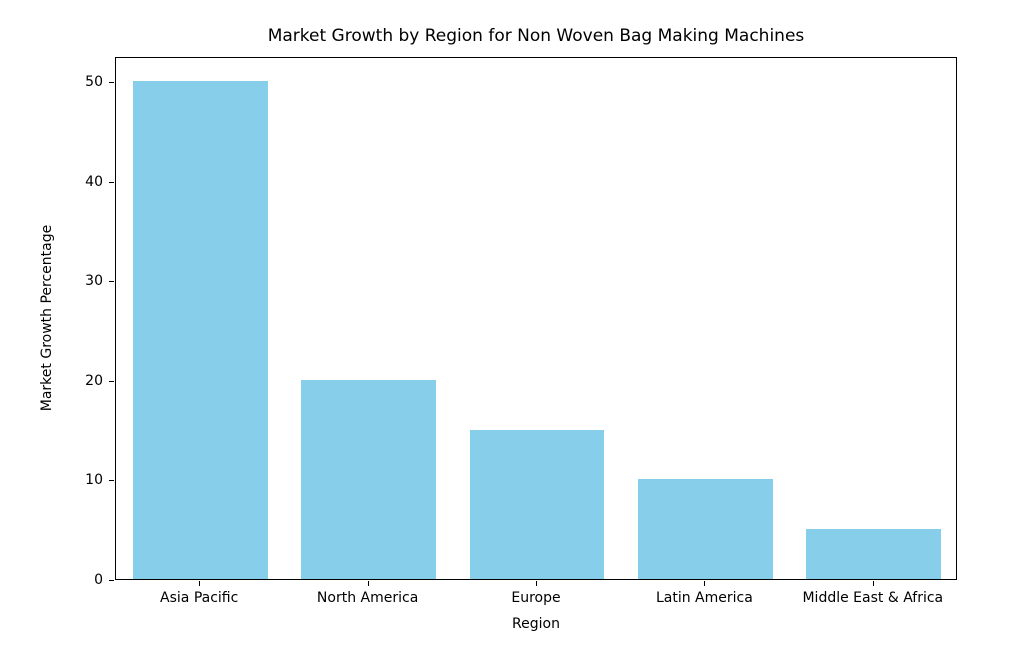 This screenshot has height=651, width=1028. I want to click on x-tick-label: Asia Pacific, so click(199, 598).